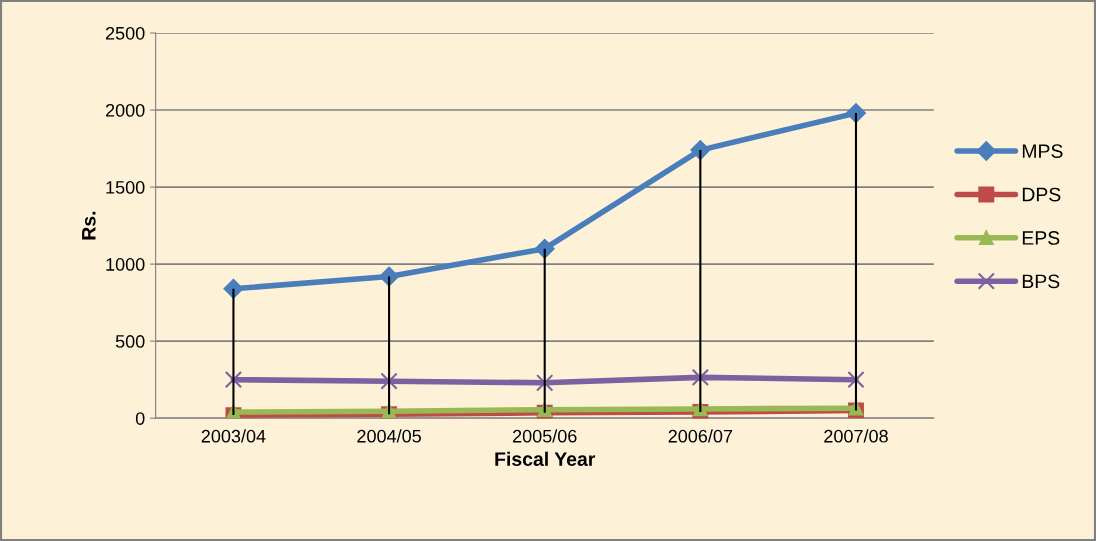  I want to click on y-tick-label: 2000, so click(125, 110).